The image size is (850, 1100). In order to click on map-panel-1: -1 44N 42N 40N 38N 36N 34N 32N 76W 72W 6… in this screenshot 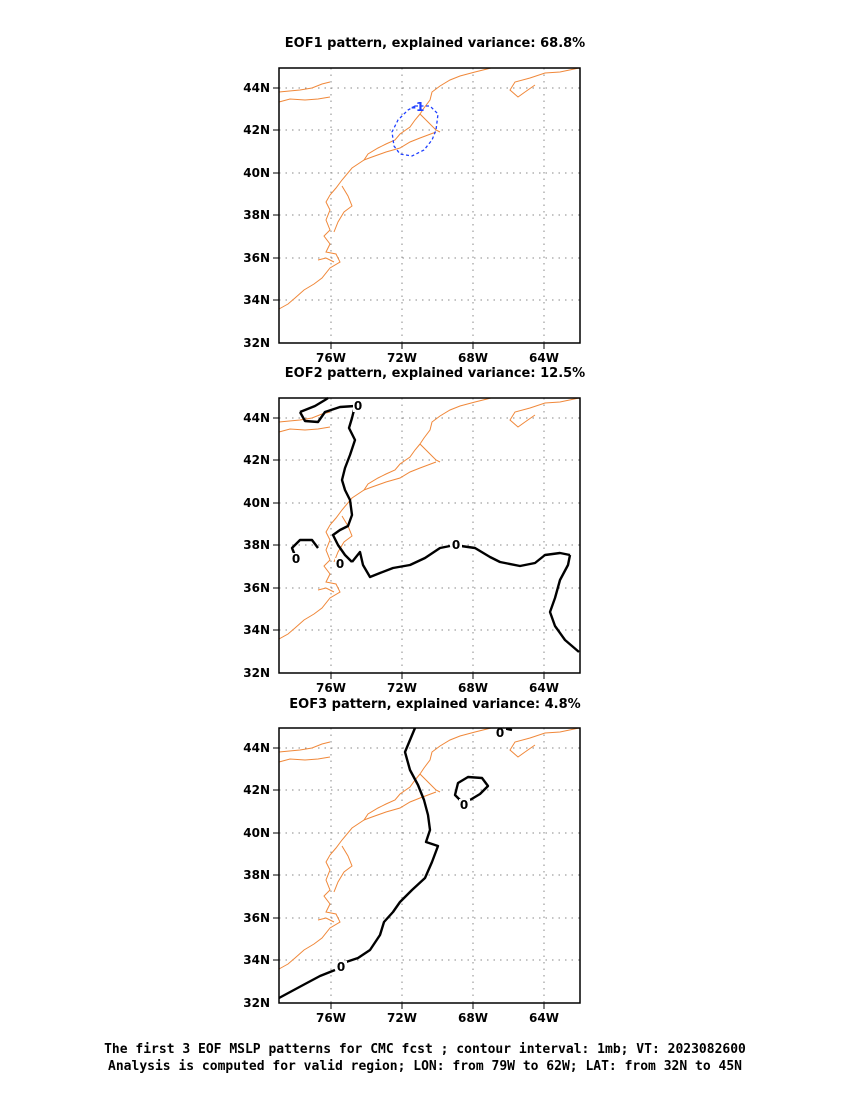, I will do `click(412, 216)`.